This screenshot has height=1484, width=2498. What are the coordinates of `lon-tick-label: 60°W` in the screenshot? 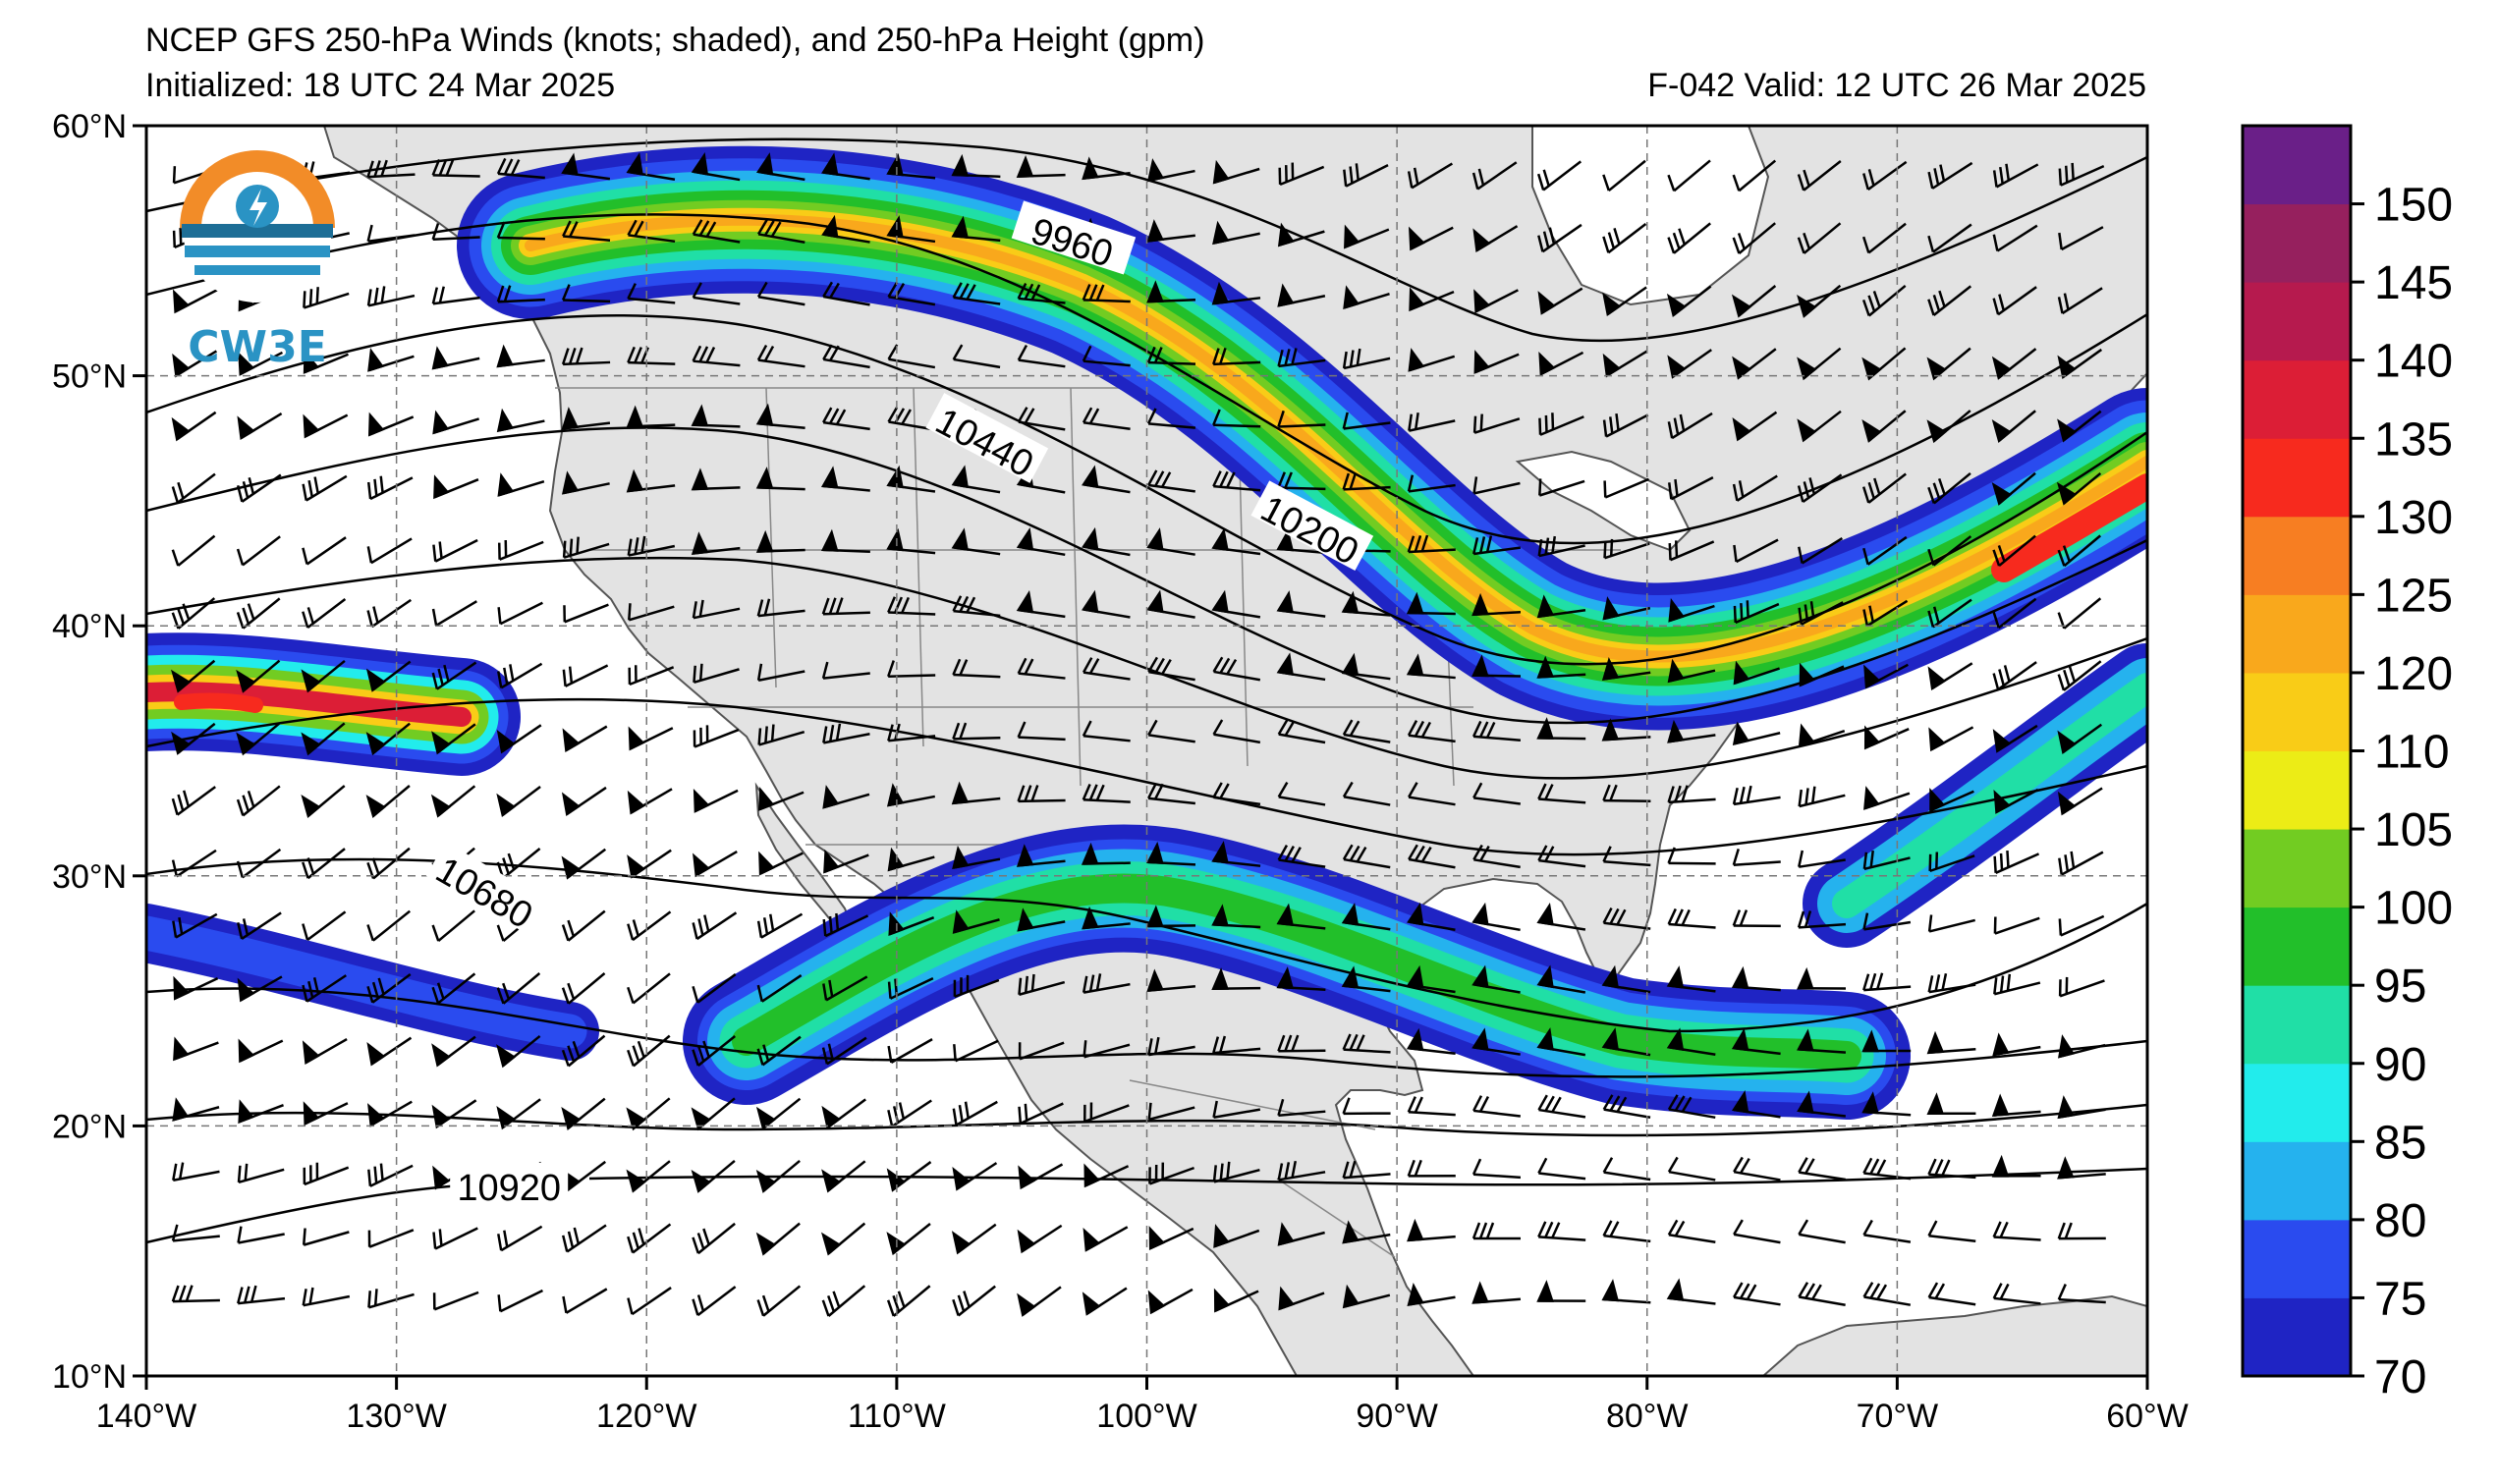 It's located at (2147, 1416).